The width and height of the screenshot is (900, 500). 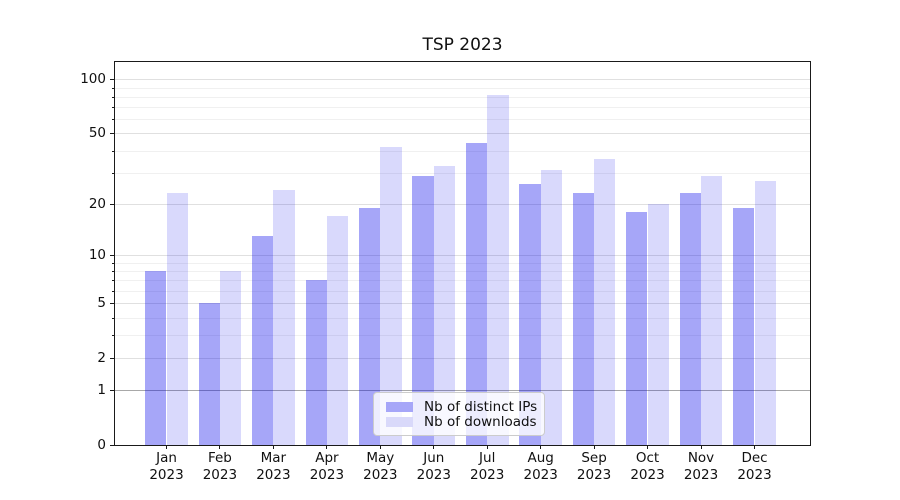 What do you see at coordinates (93, 79) in the screenshot?
I see `y-tick-label-100: 100` at bounding box center [93, 79].